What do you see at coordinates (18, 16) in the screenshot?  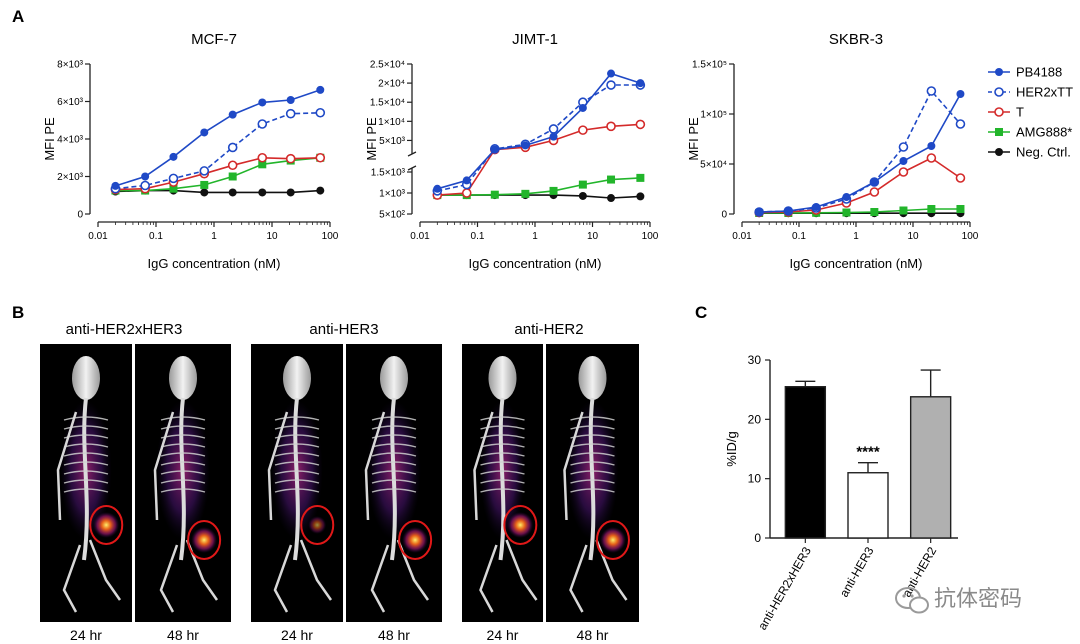 I see `panel-letter-a: A` at bounding box center [18, 16].